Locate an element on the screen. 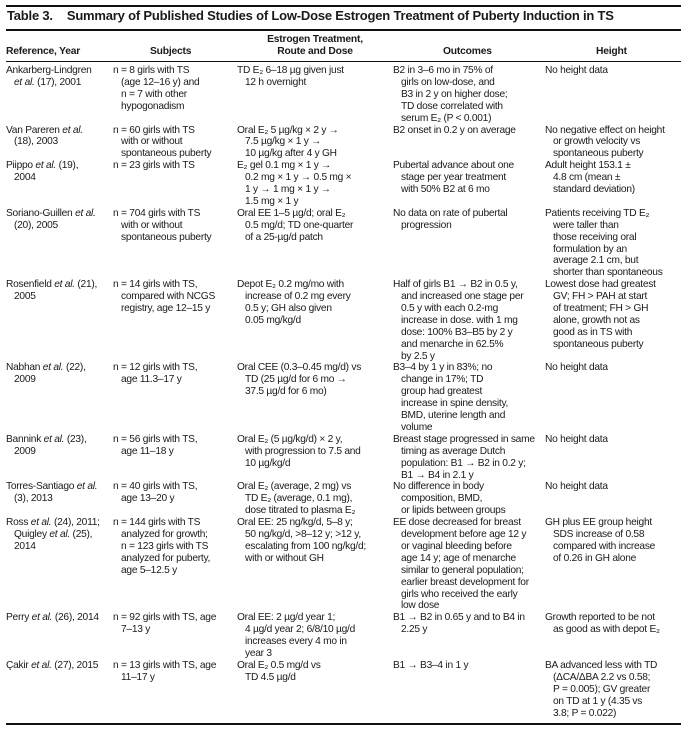 Image resolution: width=687 pixels, height=732 pixels. reference-cell: Van Pareren et al. (18), 2003 is located at coordinates (44, 137).